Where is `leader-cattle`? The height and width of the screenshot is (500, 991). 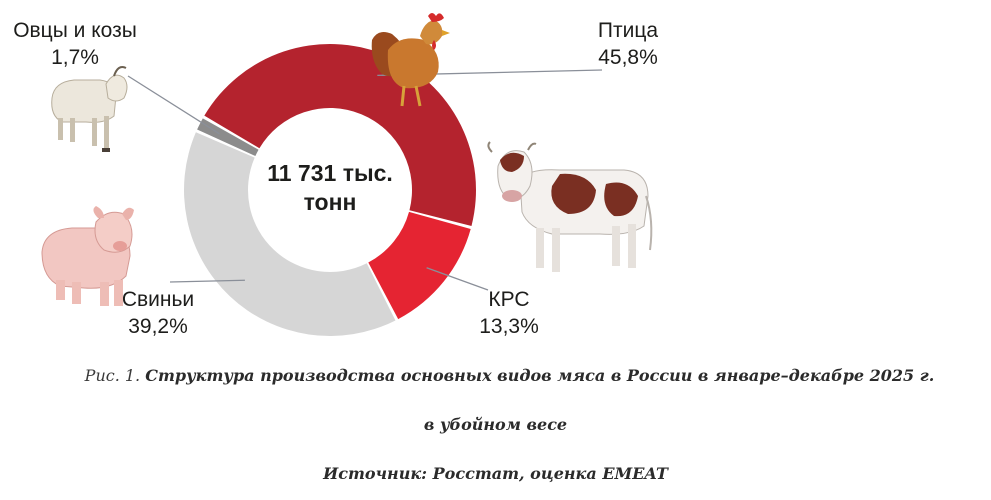
leader-cattle is located at coordinates (457, 279).